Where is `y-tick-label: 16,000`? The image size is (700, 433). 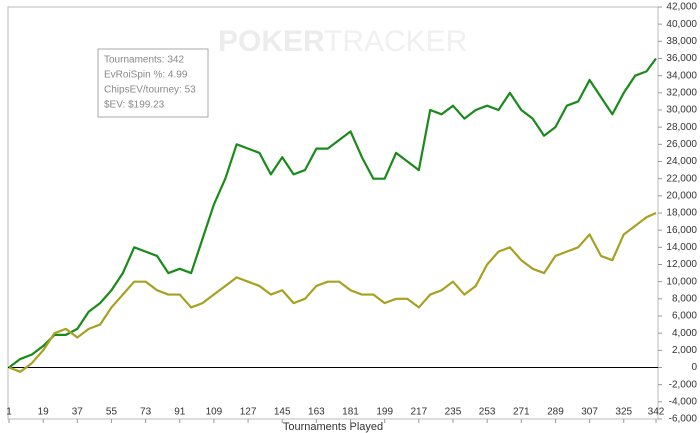
y-tick-label: 16,000 is located at coordinates (681, 230).